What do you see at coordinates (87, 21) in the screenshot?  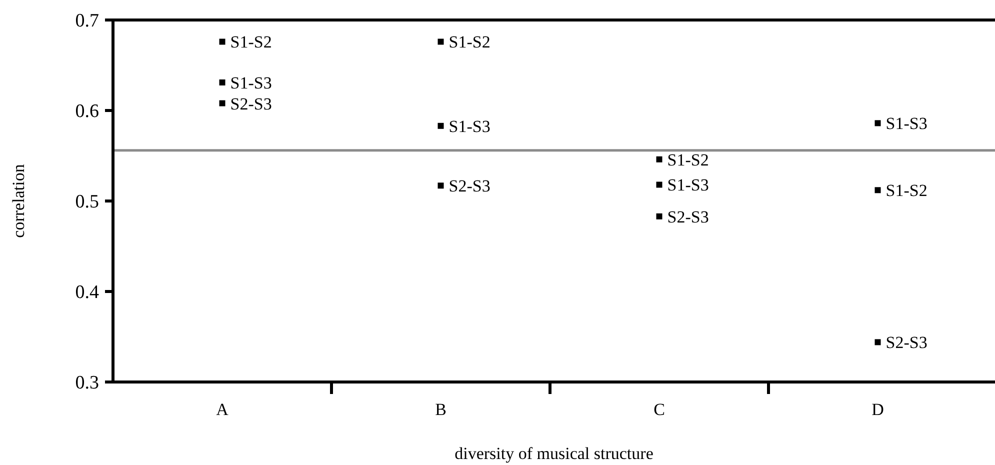 I see `y-tick-label: 0.7` at bounding box center [87, 21].